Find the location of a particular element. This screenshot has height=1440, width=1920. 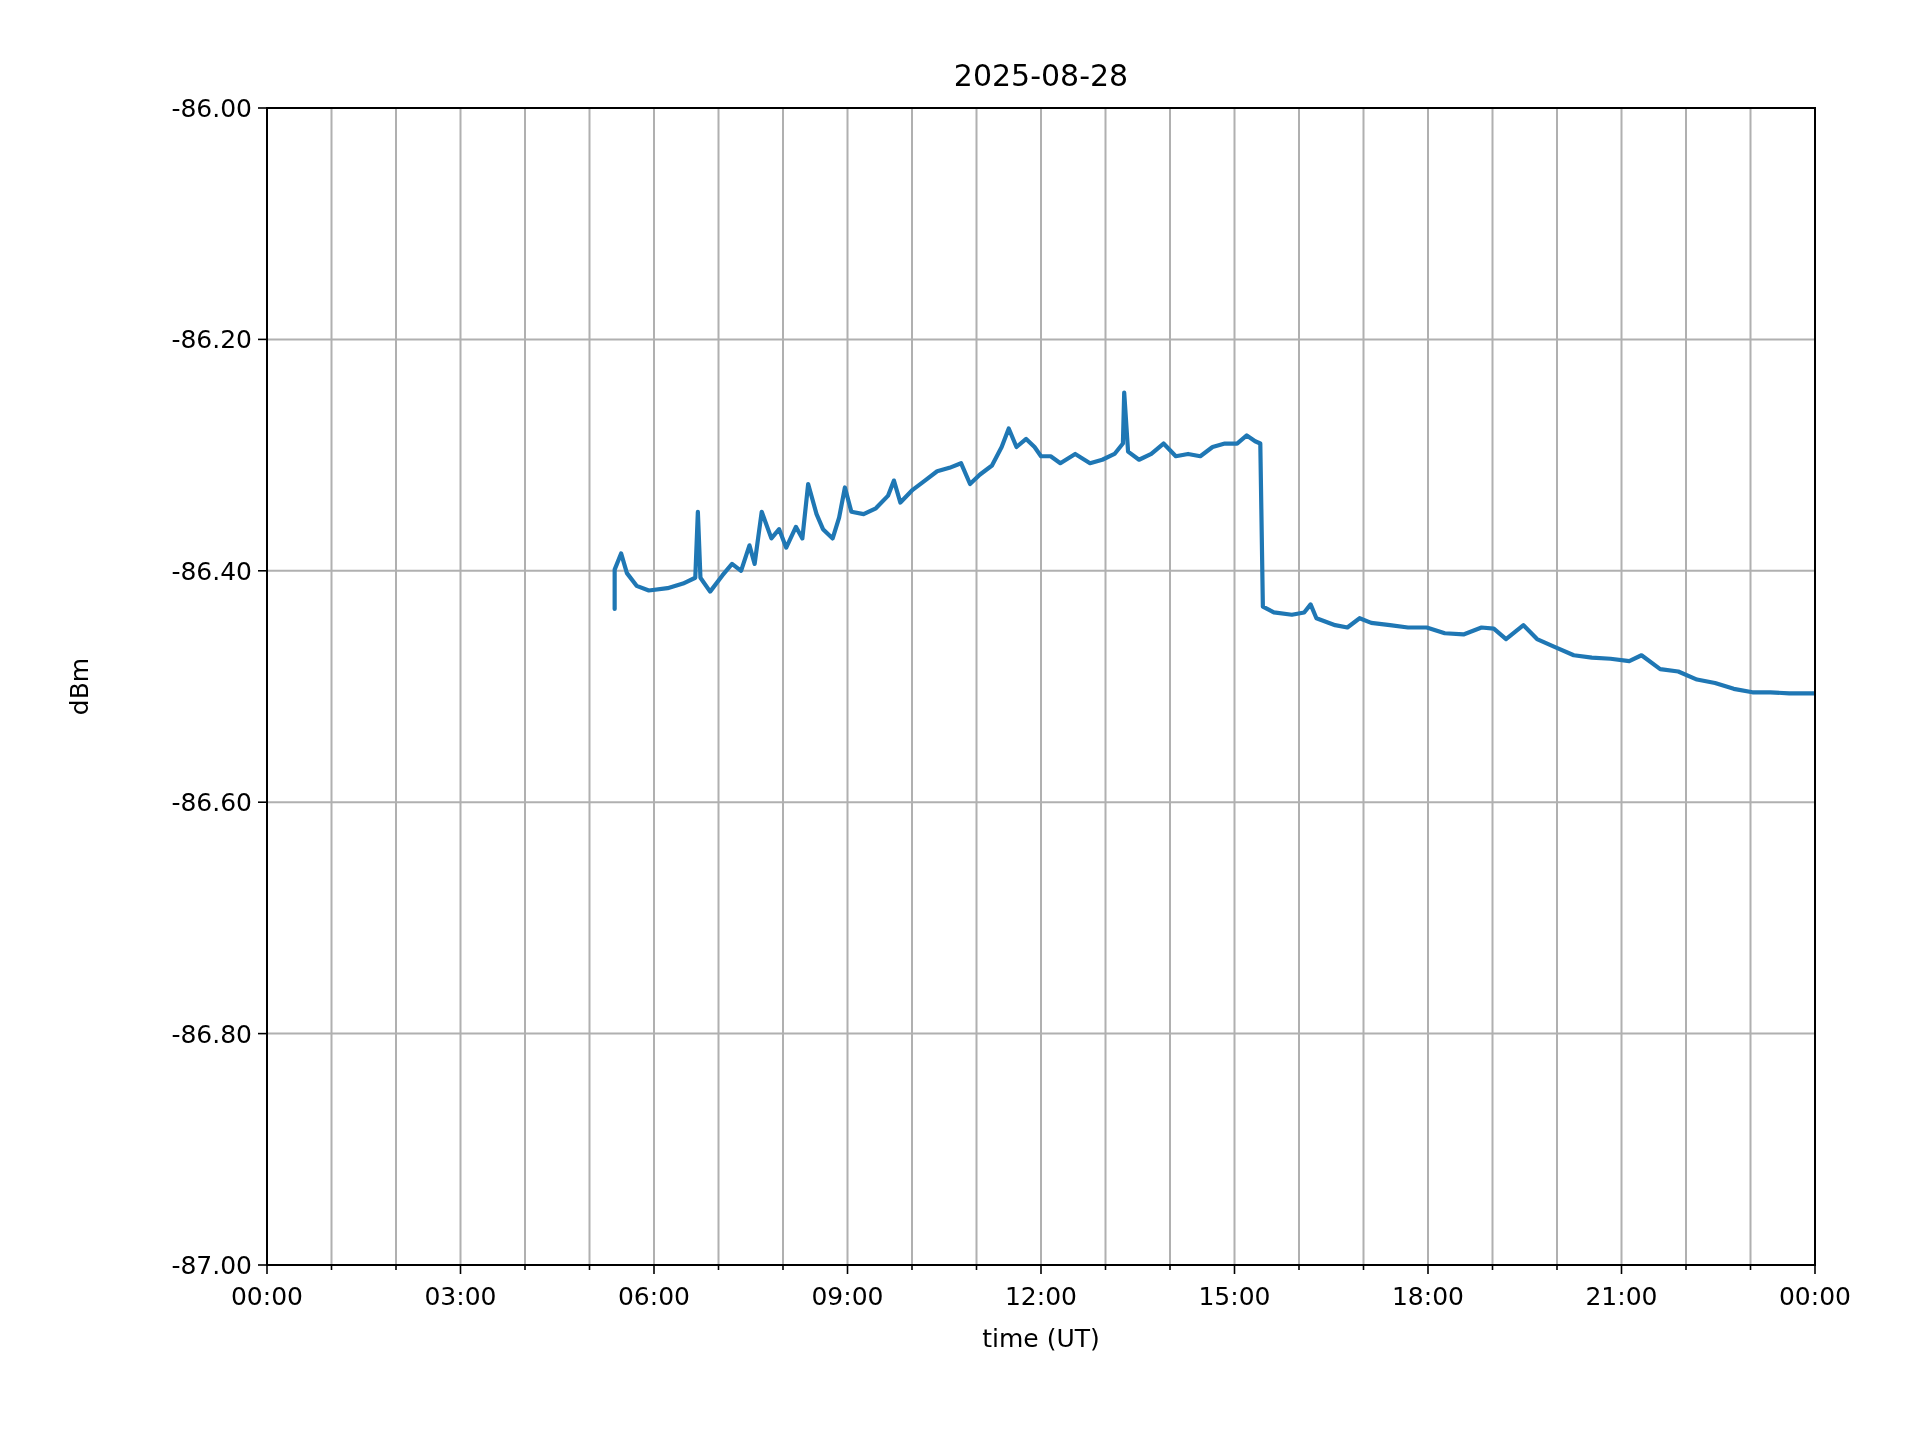

x-tick-label: 21:00 is located at coordinates (1621, 1296).